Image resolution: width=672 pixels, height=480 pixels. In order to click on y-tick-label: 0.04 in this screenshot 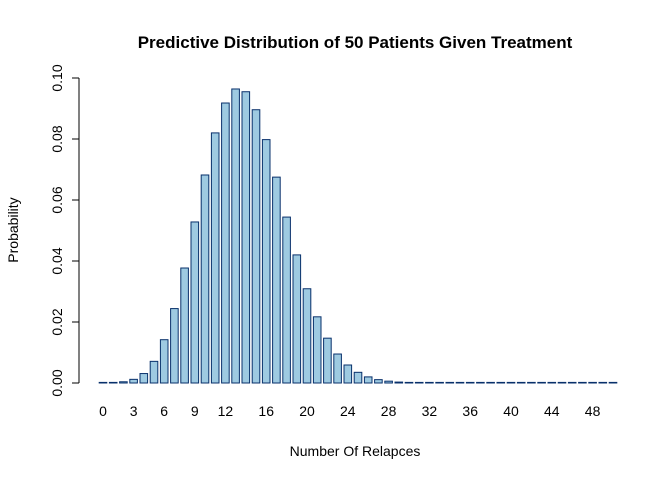, I will do `click(57, 260)`.